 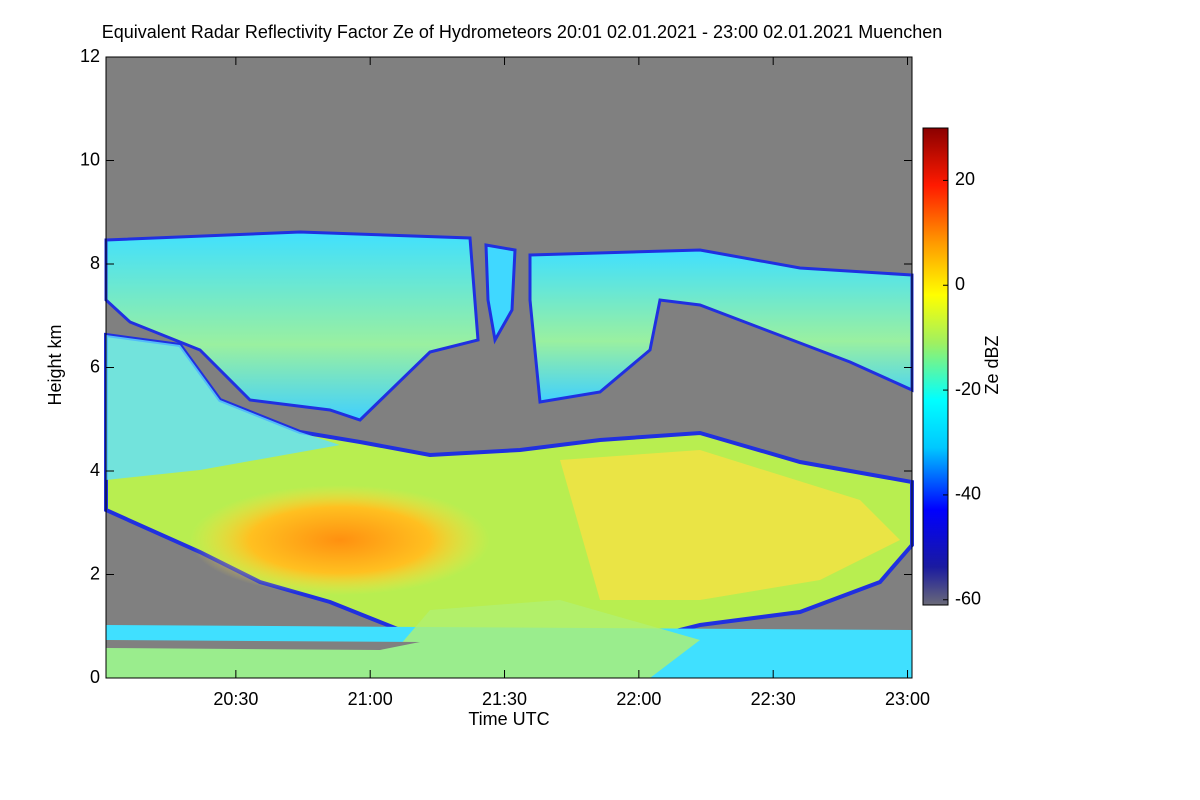 I want to click on y-tick-label: 2, so click(x=95, y=573).